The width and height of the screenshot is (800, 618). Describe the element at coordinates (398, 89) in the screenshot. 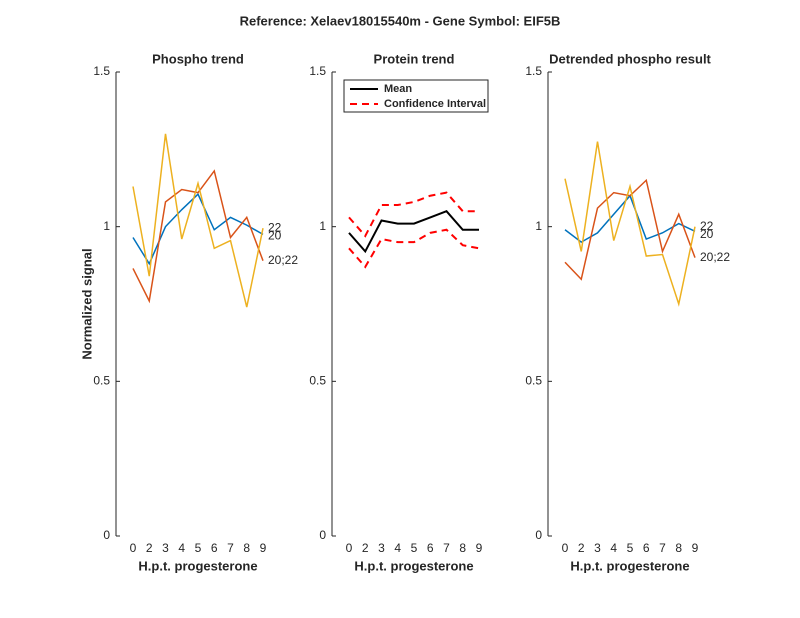

I see `legend-label: Mean` at that location.